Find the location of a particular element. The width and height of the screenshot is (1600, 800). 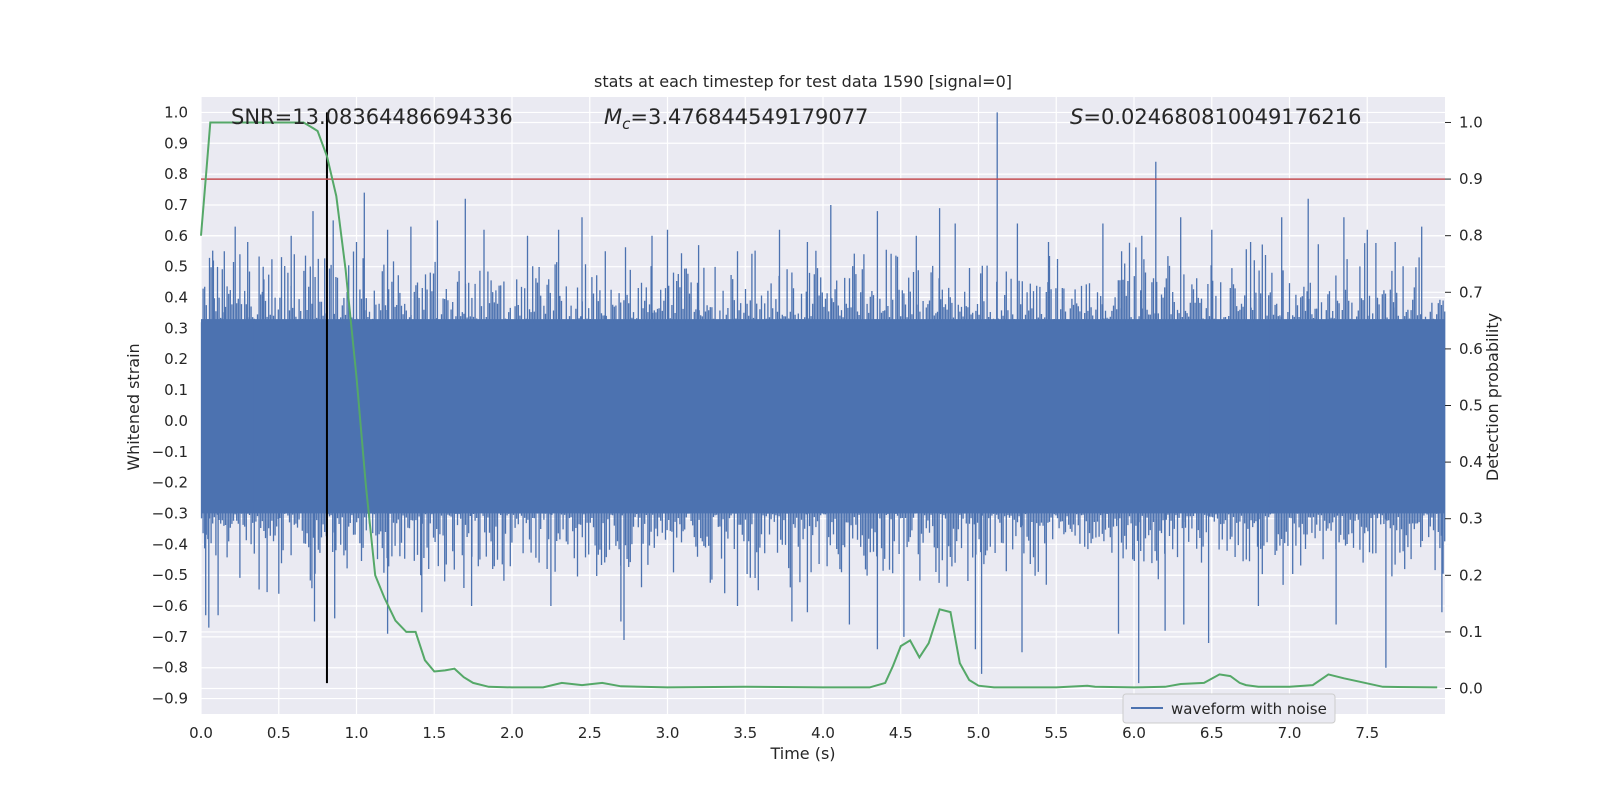

y-right-tick-label: 0.0 is located at coordinates (1471, 689).